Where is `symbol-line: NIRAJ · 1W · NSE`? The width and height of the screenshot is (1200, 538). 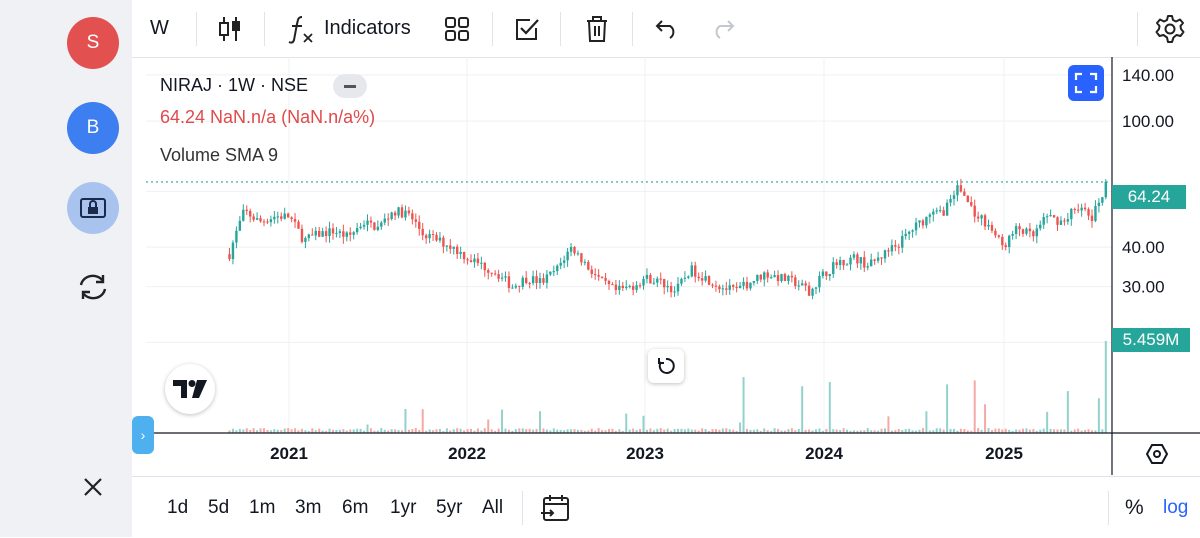 symbol-line: NIRAJ · 1W · NSE is located at coordinates (264, 86).